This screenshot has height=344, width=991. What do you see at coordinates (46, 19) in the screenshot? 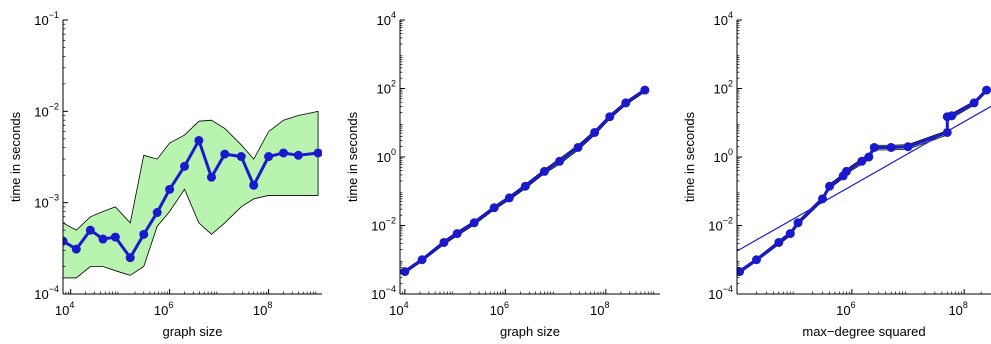
I see `y-tick-label: 10⁻¹` at bounding box center [46, 19].